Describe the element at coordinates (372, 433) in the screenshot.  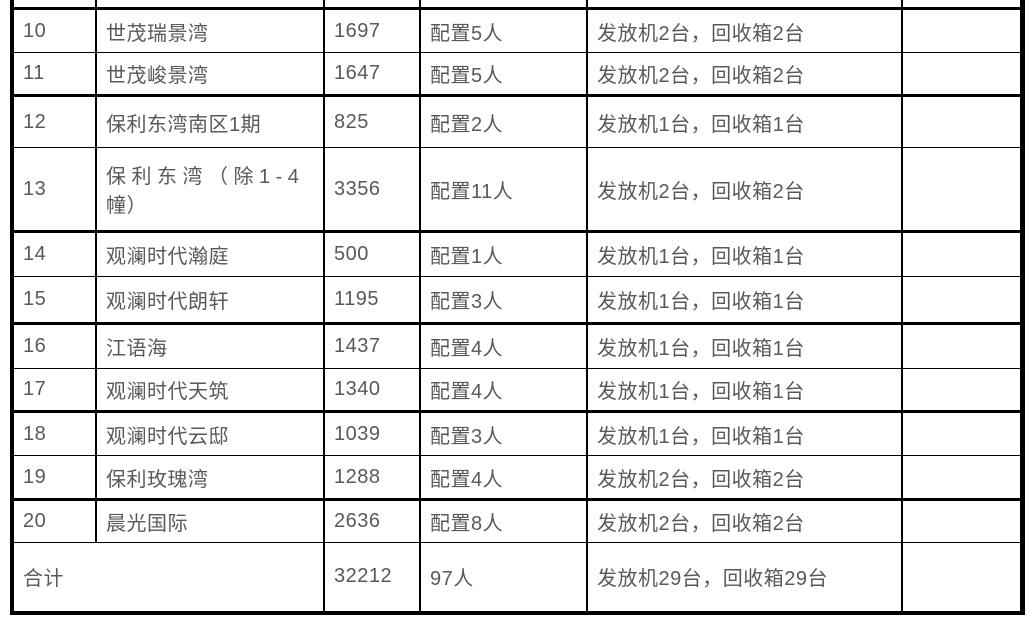
I see `cell-household-count: 1039` at that location.